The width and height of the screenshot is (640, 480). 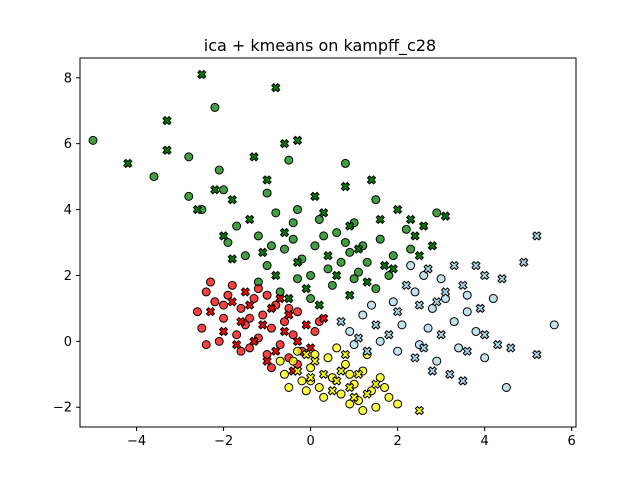 I want to click on x-axis: −4 −2 0 2 4 6, so click(x=351, y=438).